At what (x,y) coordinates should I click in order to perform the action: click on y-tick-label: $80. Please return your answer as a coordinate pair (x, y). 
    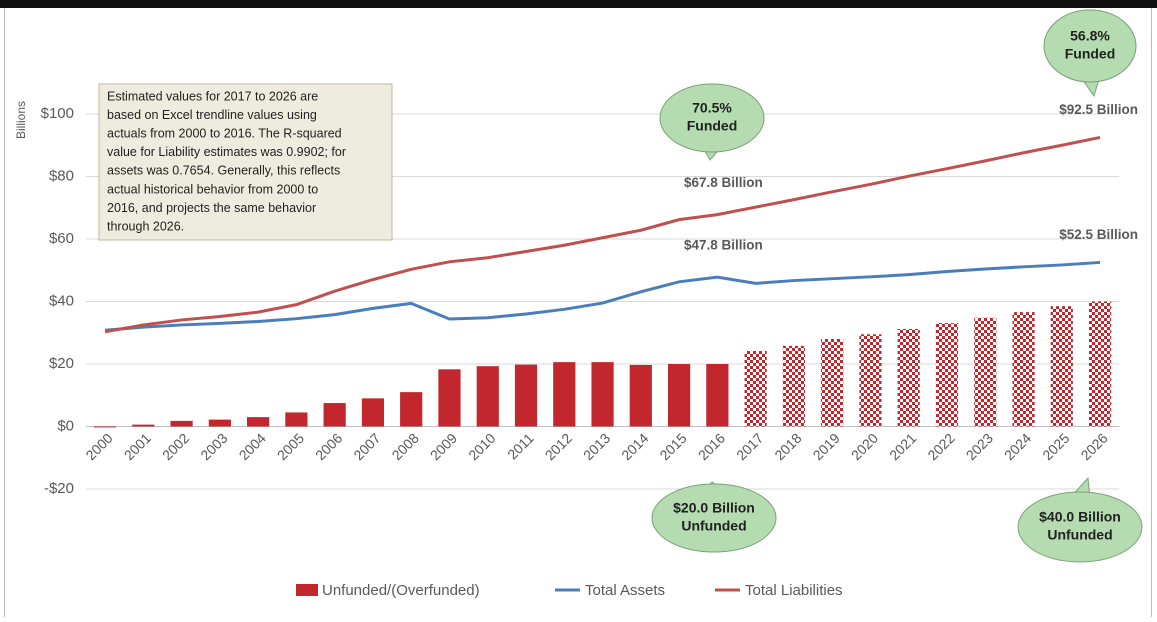
    Looking at the image, I should click on (61, 175).